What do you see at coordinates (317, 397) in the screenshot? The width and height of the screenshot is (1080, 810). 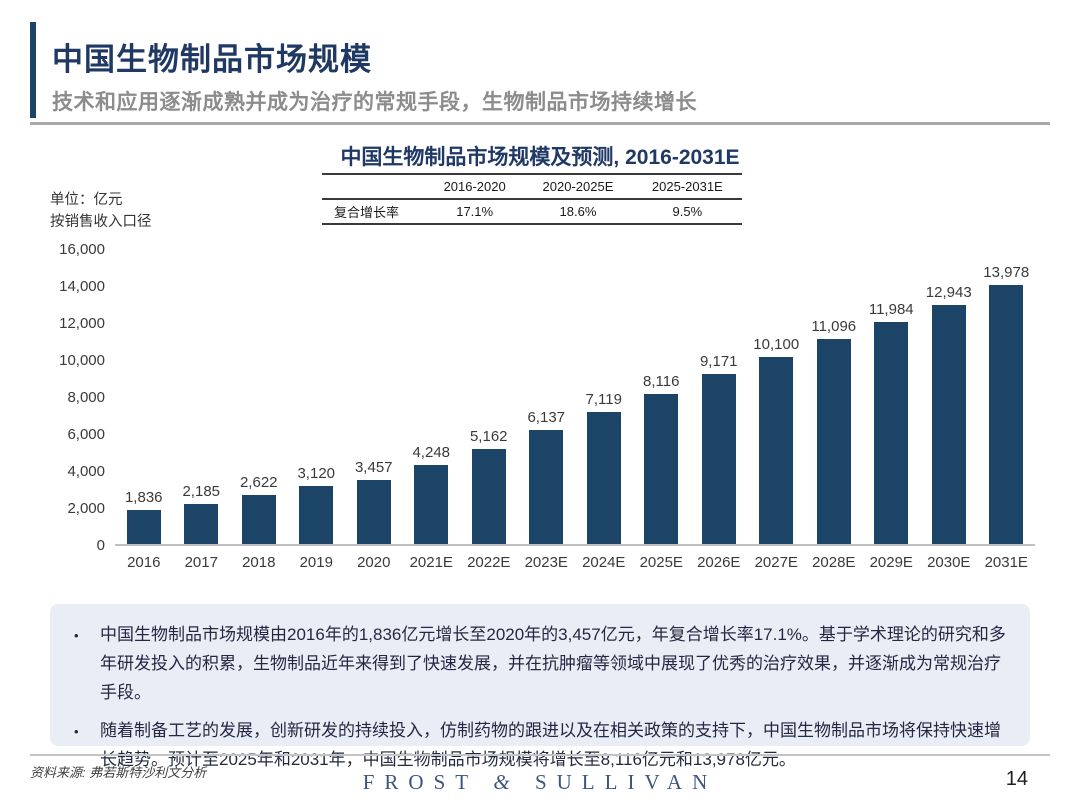 I see `bar-group: 3,120` at bounding box center [317, 397].